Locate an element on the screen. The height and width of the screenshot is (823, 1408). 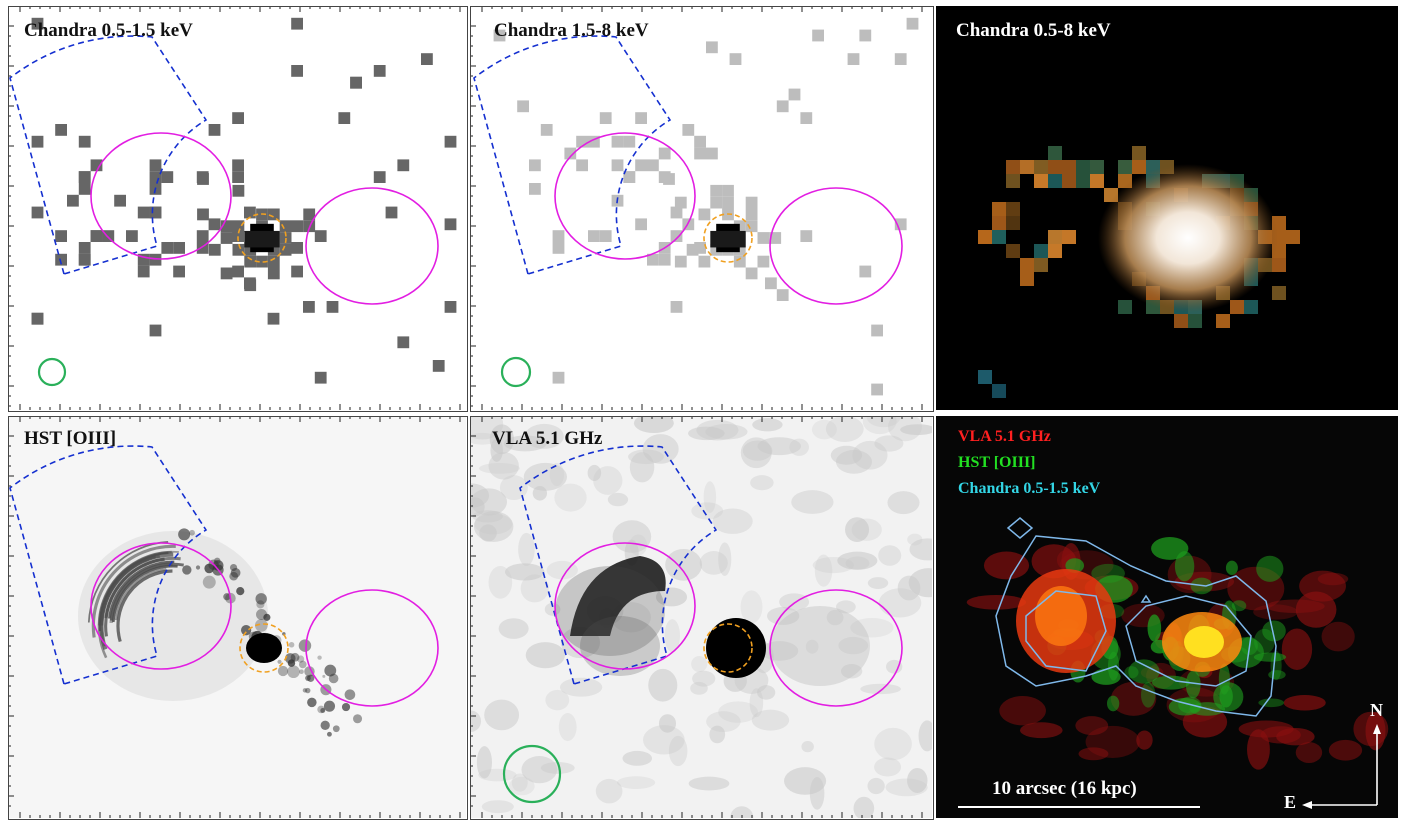
nucleus-core is located at coordinates (728, 239).